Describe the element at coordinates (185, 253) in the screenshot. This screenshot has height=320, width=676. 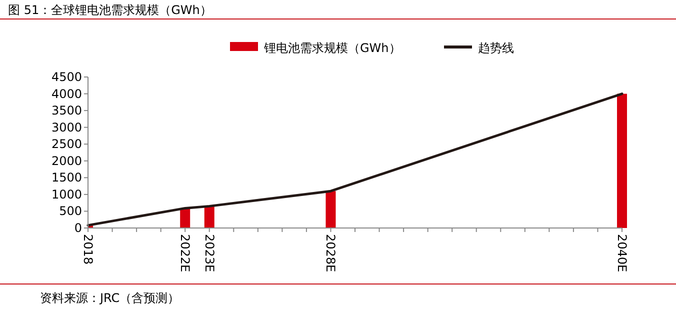
I see `x-tick-label: 2022E` at that location.